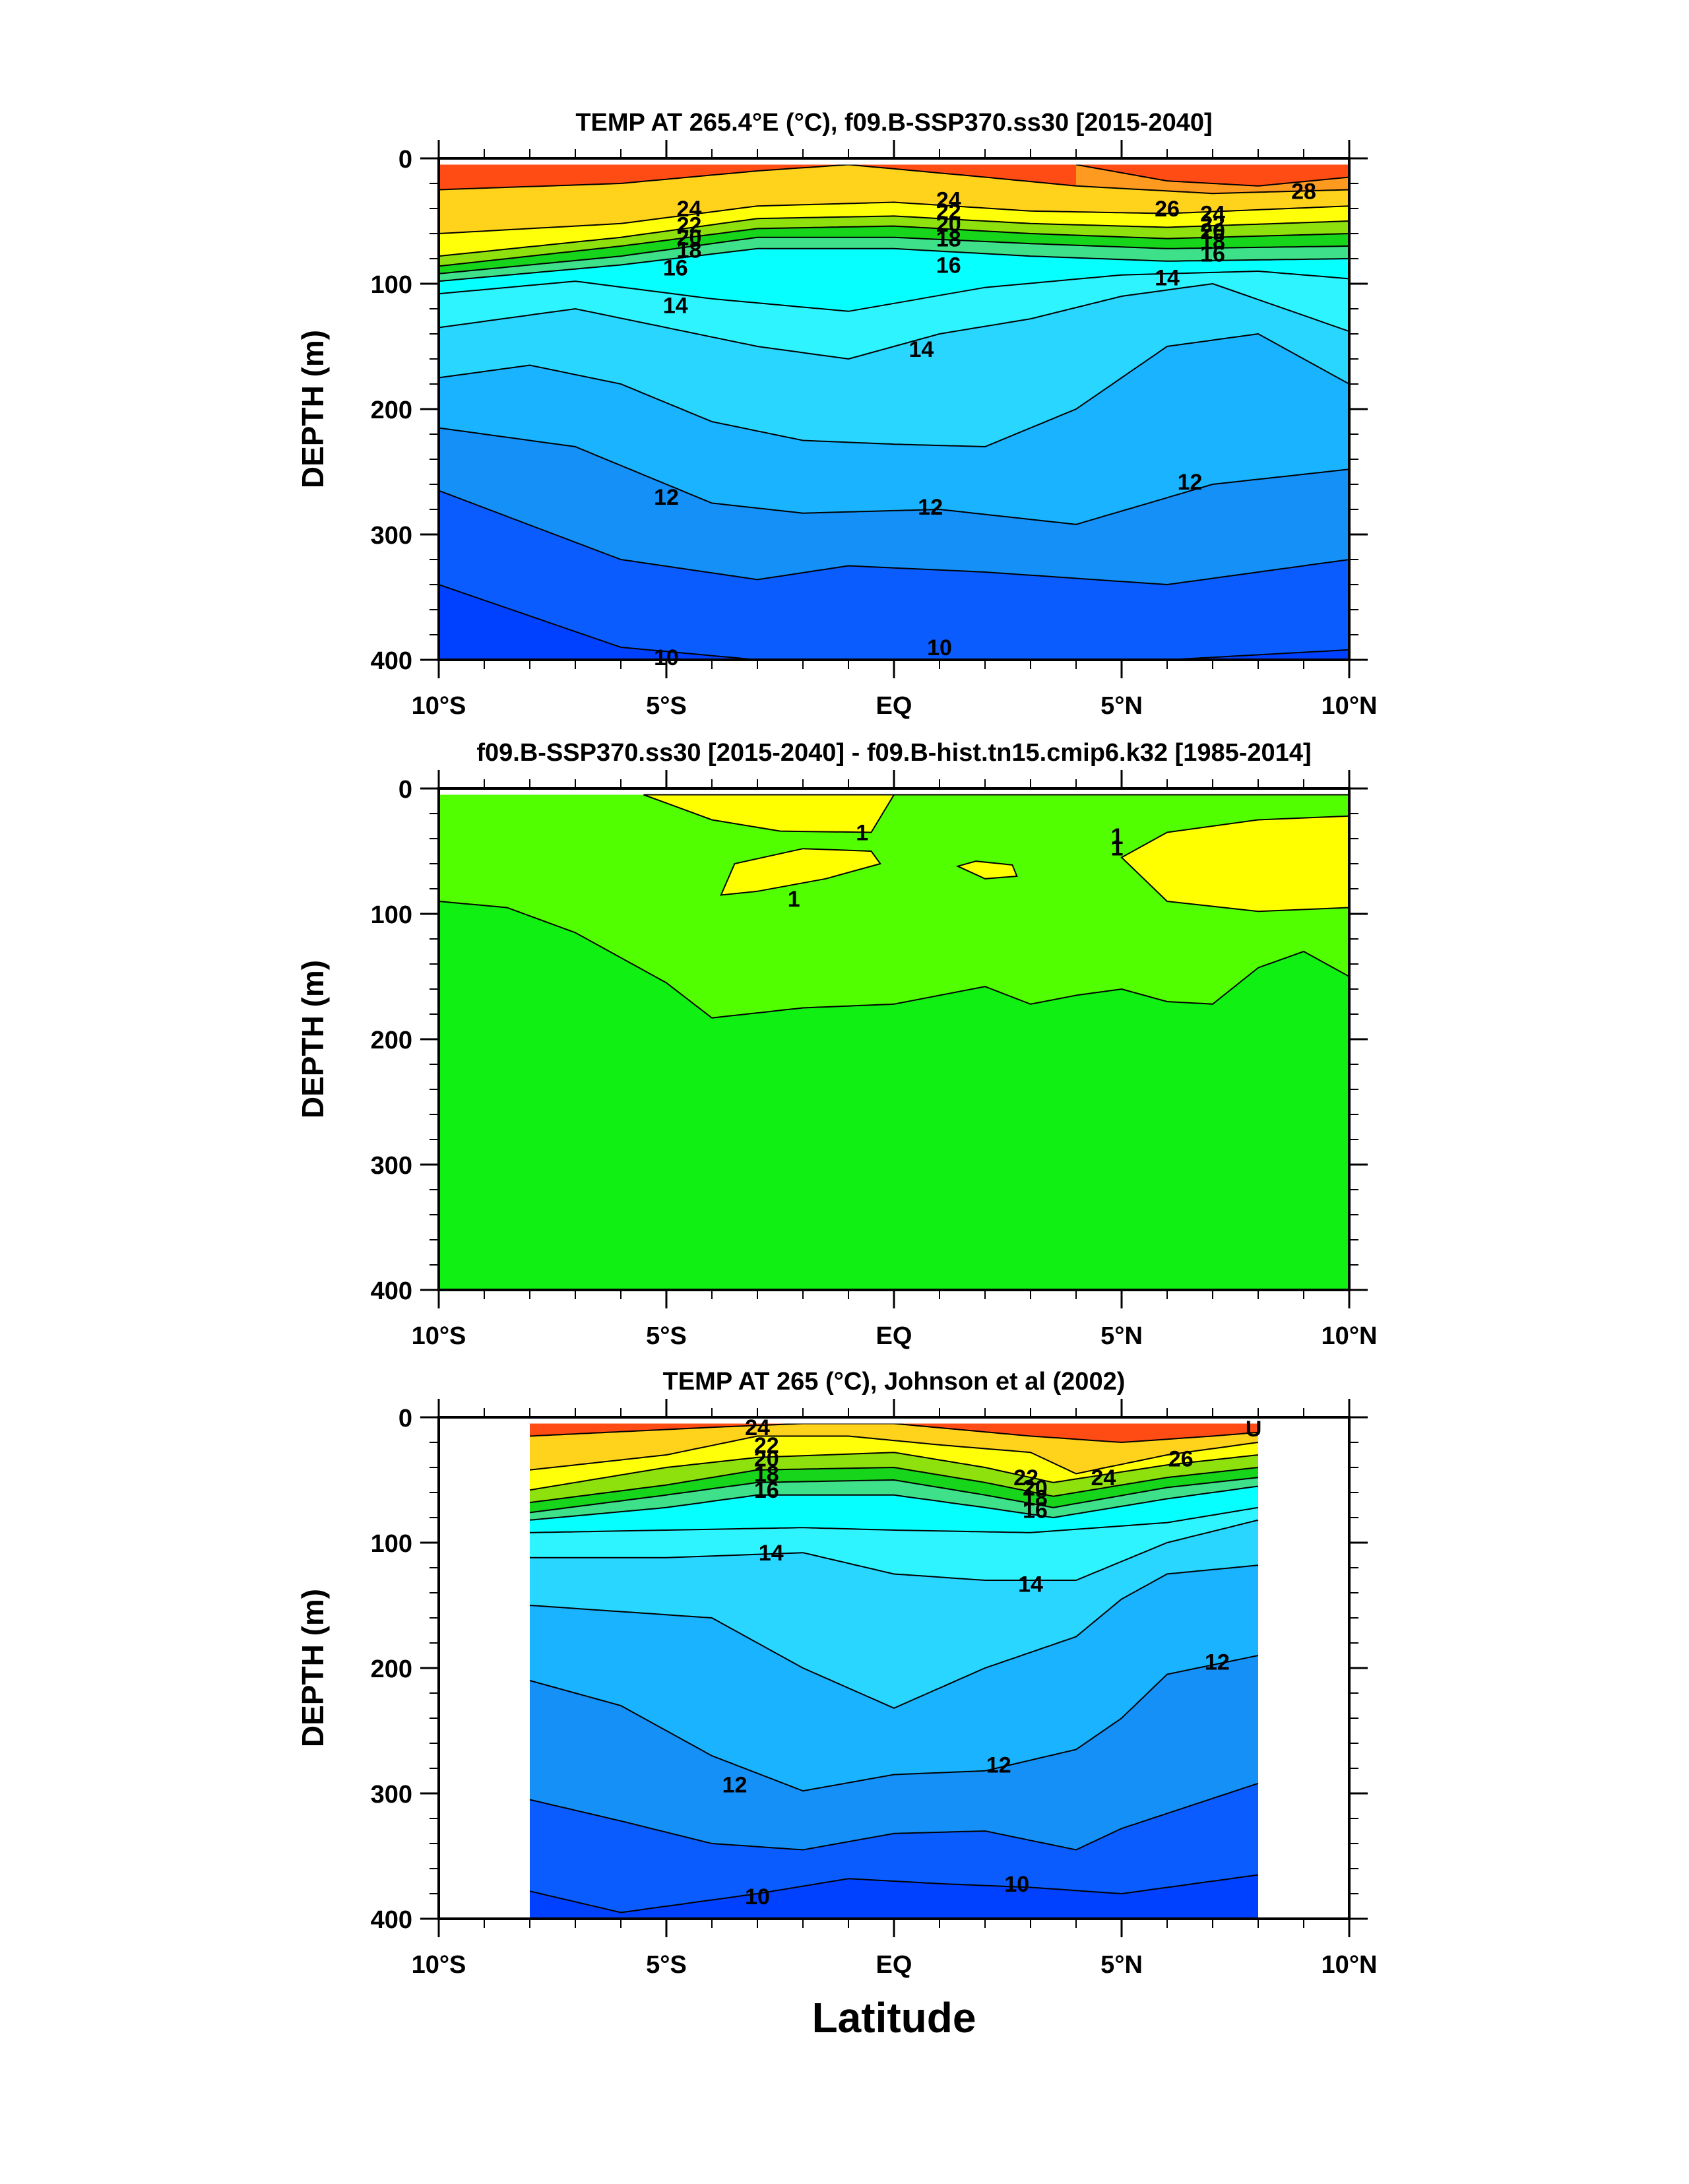 This screenshot has width=1689, height=2184. What do you see at coordinates (894, 2017) in the screenshot?
I see `x-axis-label: Latitude` at bounding box center [894, 2017].